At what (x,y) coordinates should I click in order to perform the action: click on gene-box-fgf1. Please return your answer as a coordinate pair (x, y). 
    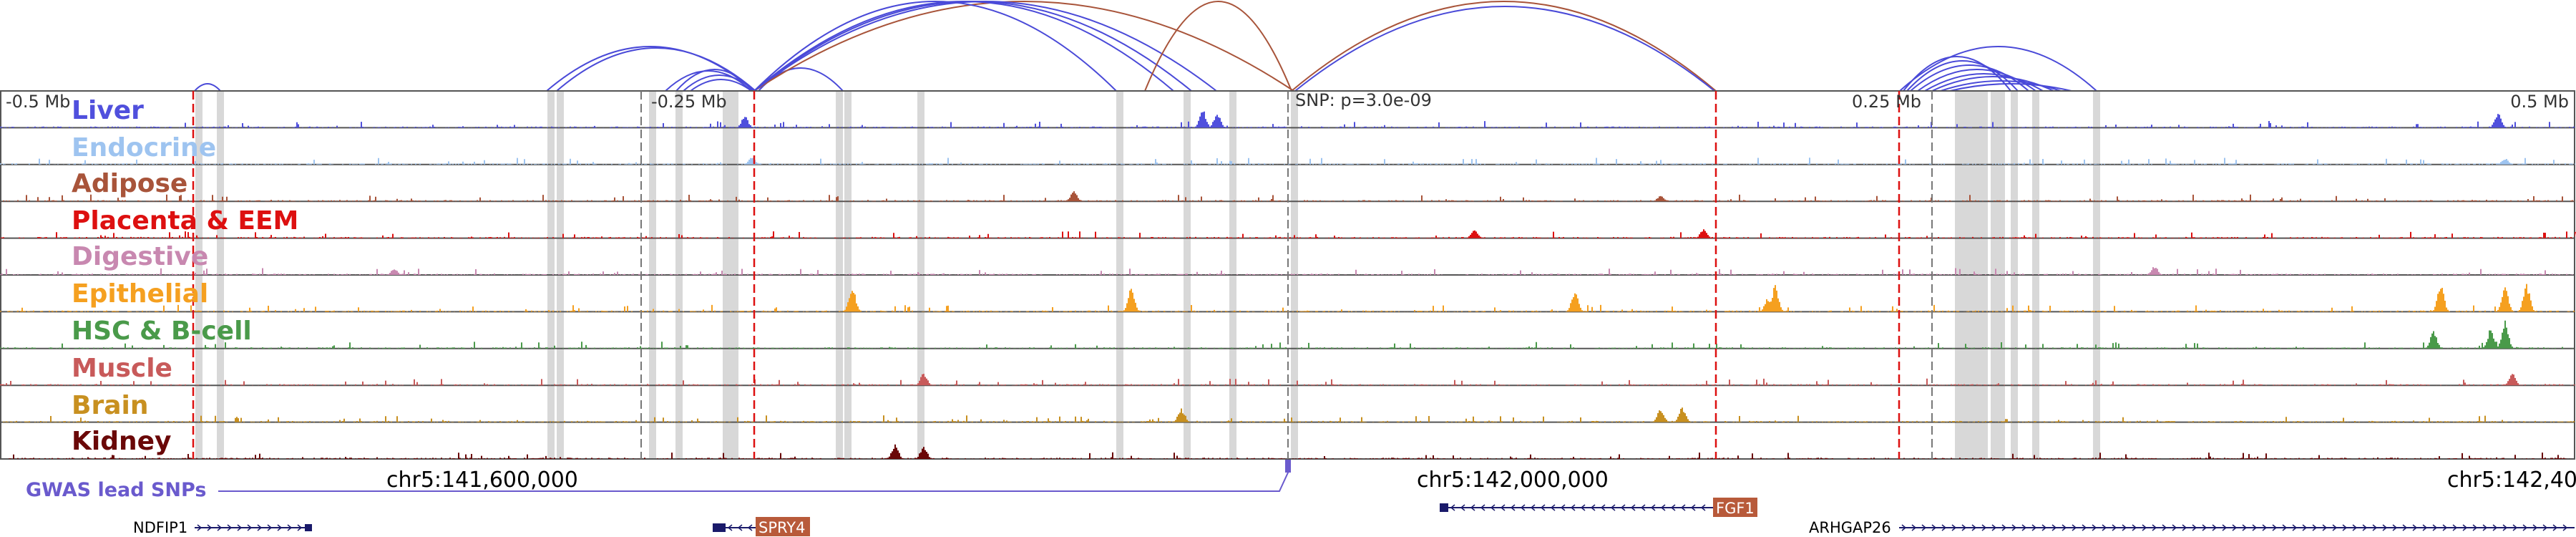
    Looking at the image, I should click on (1735, 507).